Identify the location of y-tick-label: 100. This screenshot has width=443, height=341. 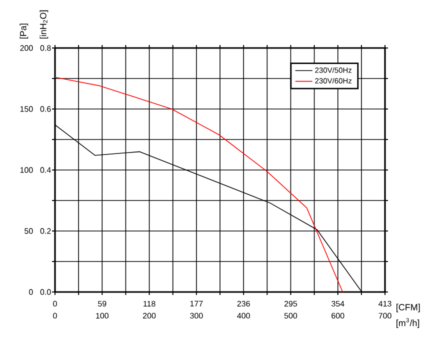
(26, 170).